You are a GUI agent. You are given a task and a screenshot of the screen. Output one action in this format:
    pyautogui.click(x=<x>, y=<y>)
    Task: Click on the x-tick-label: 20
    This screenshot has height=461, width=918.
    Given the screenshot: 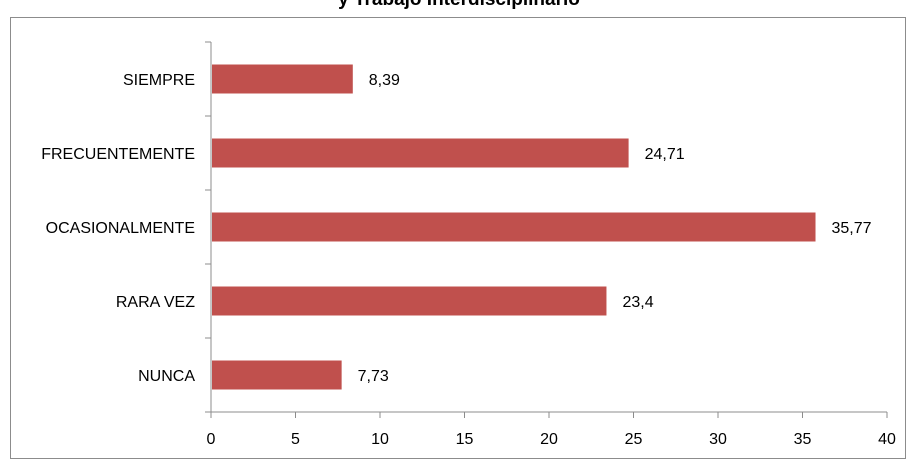 What is the action you would take?
    pyautogui.click(x=549, y=439)
    